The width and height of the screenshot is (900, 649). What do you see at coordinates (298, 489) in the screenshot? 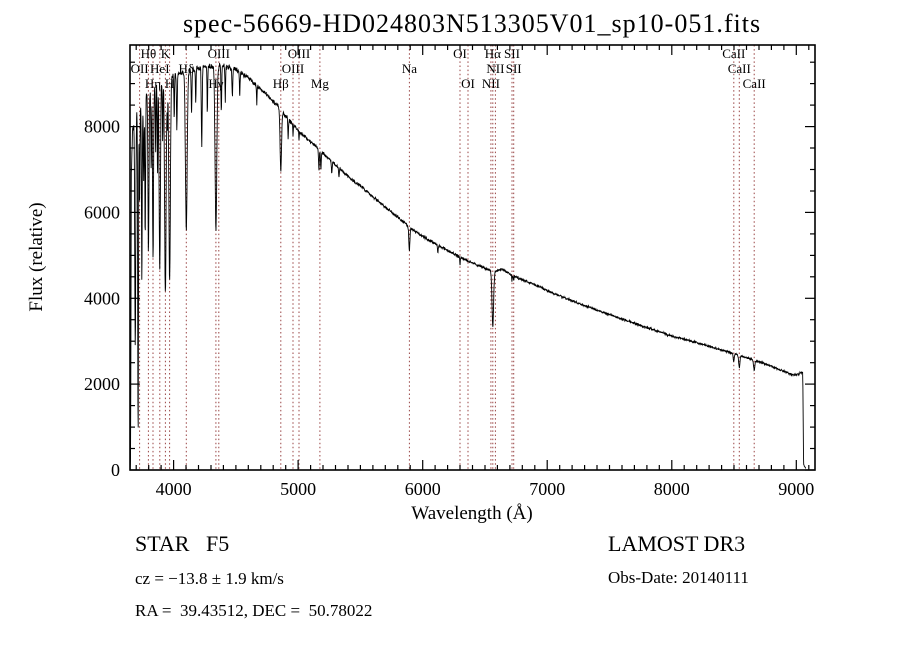
I see `x-tick-label: 5000` at bounding box center [298, 489].